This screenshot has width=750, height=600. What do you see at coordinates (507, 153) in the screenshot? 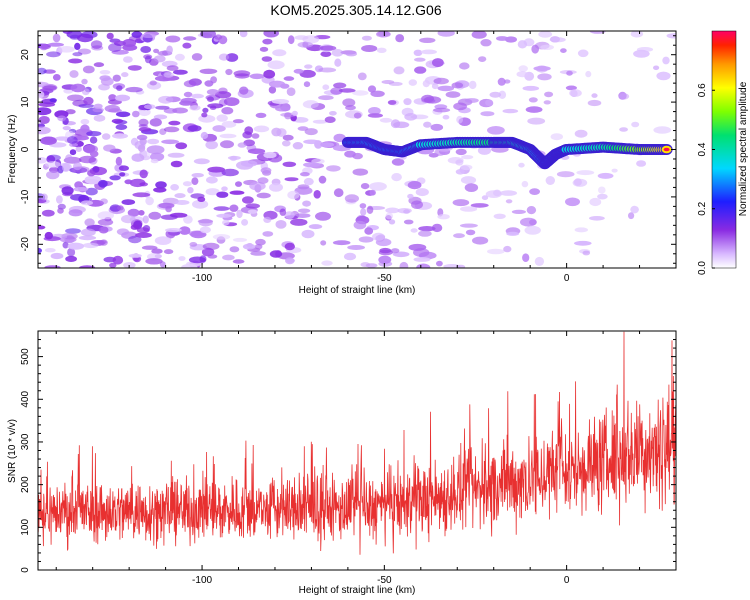
I see `spectrogram-signal-track` at bounding box center [507, 153].